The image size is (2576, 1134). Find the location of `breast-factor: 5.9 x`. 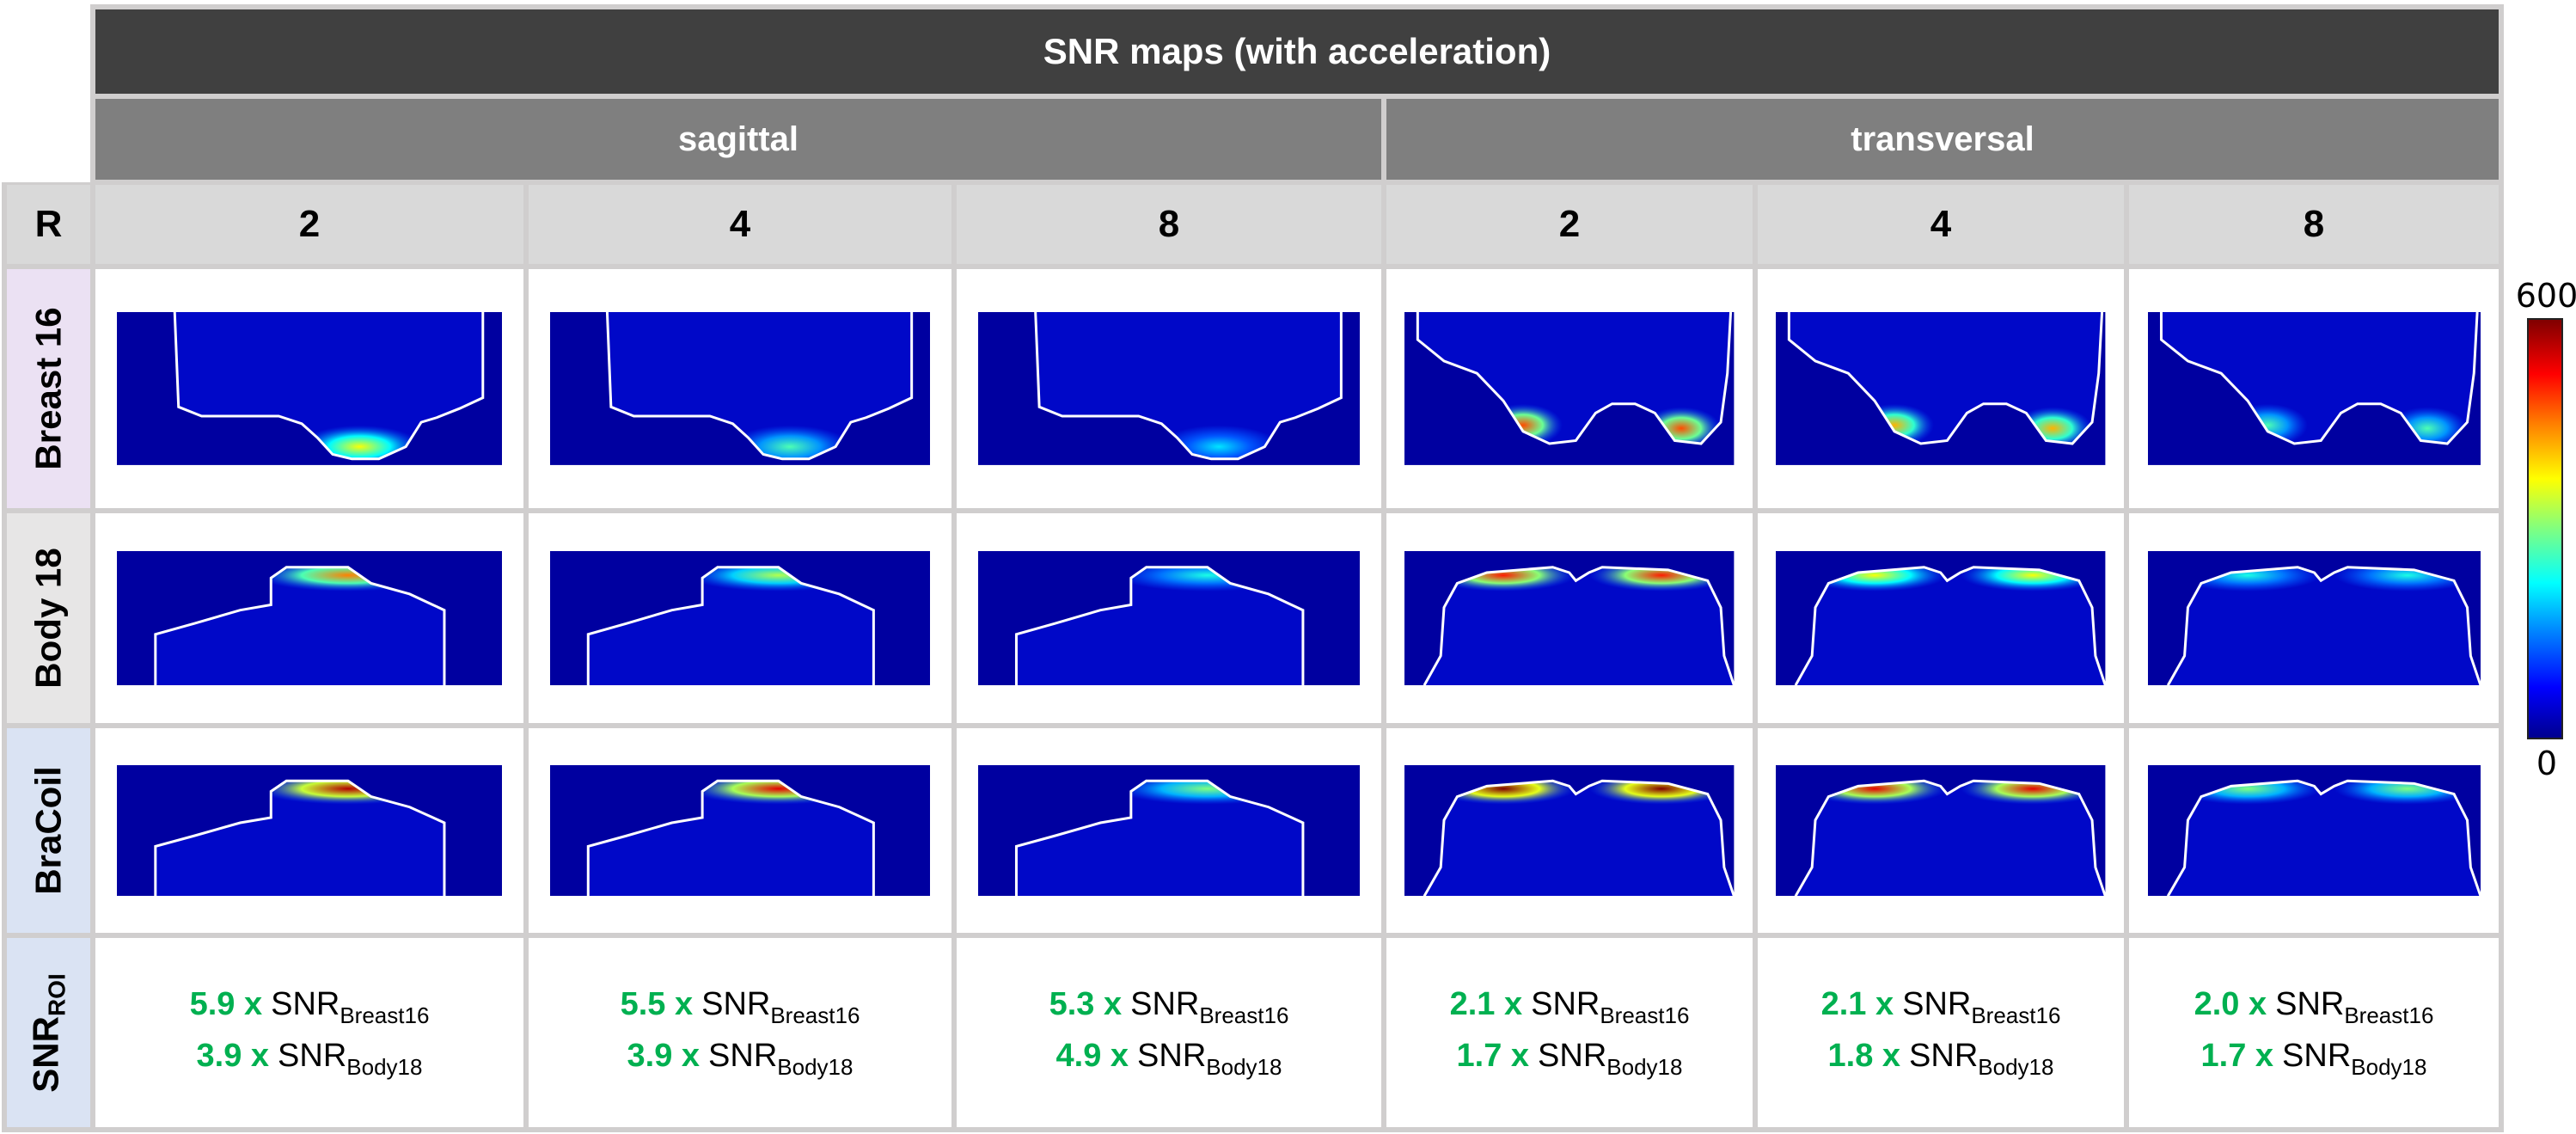

breast-factor: 5.9 x is located at coordinates (226, 1004).